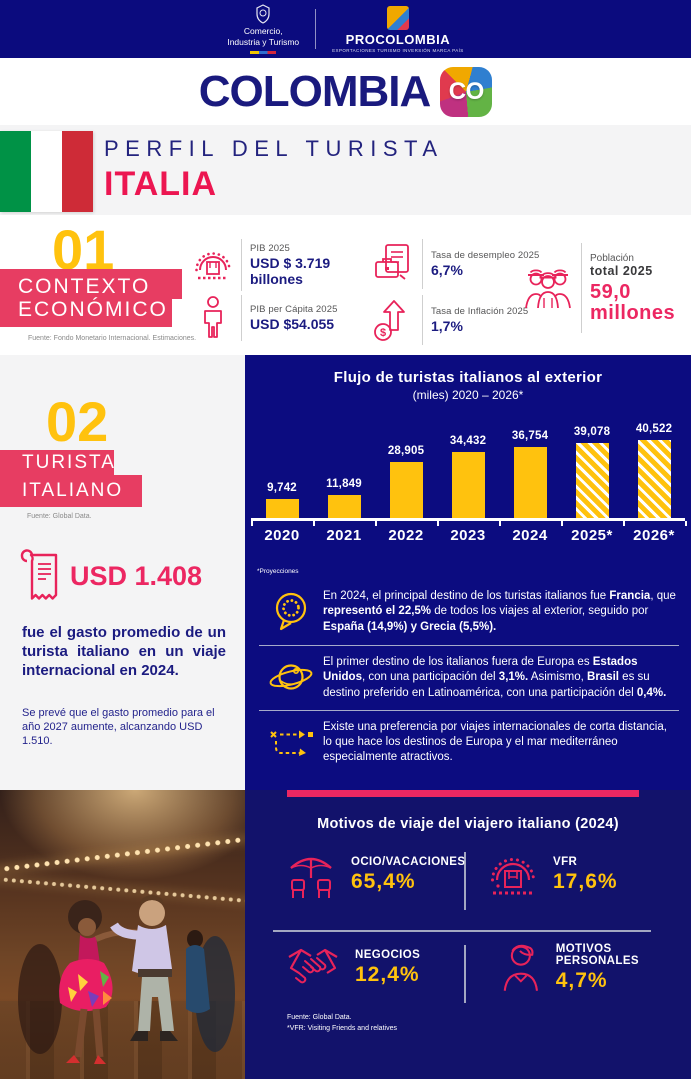  What do you see at coordinates (447, 269) in the screenshot?
I see `stat-value: 6,7%` at bounding box center [447, 269].